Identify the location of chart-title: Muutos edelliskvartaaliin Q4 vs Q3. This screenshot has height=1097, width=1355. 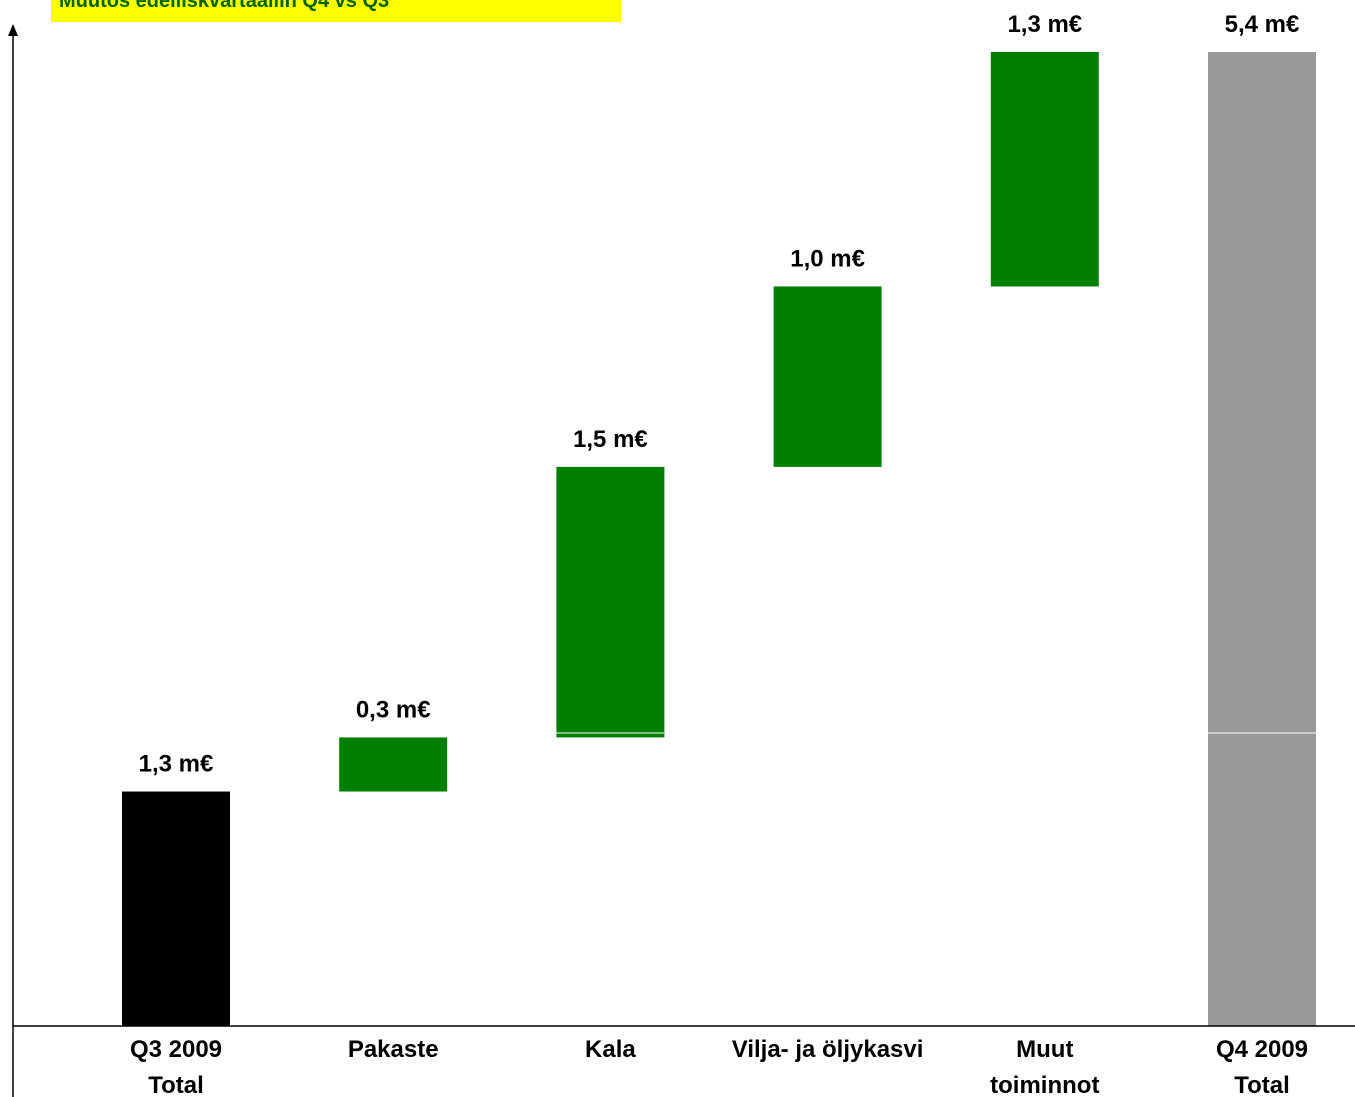
(336, 11).